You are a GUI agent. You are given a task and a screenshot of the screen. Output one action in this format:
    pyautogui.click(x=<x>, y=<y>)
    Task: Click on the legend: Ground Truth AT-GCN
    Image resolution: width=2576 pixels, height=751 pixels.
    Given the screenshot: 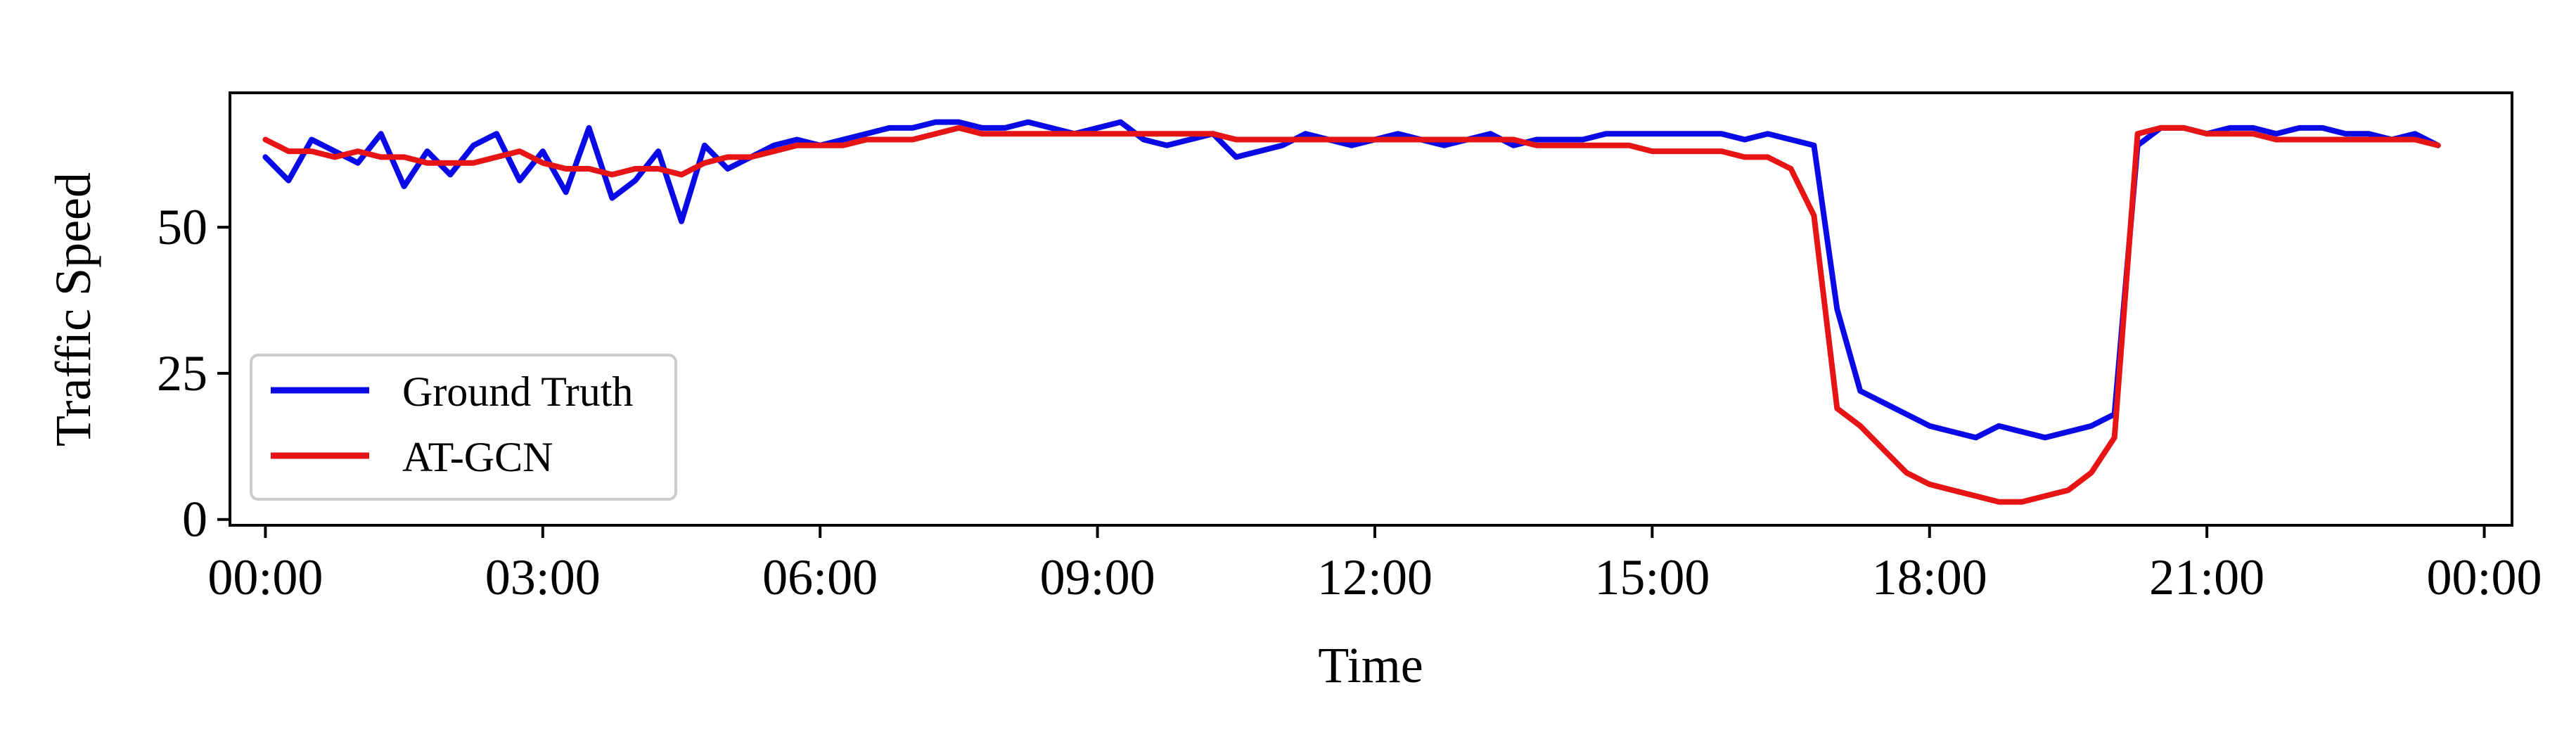 What is the action you would take?
    pyautogui.click(x=463, y=427)
    